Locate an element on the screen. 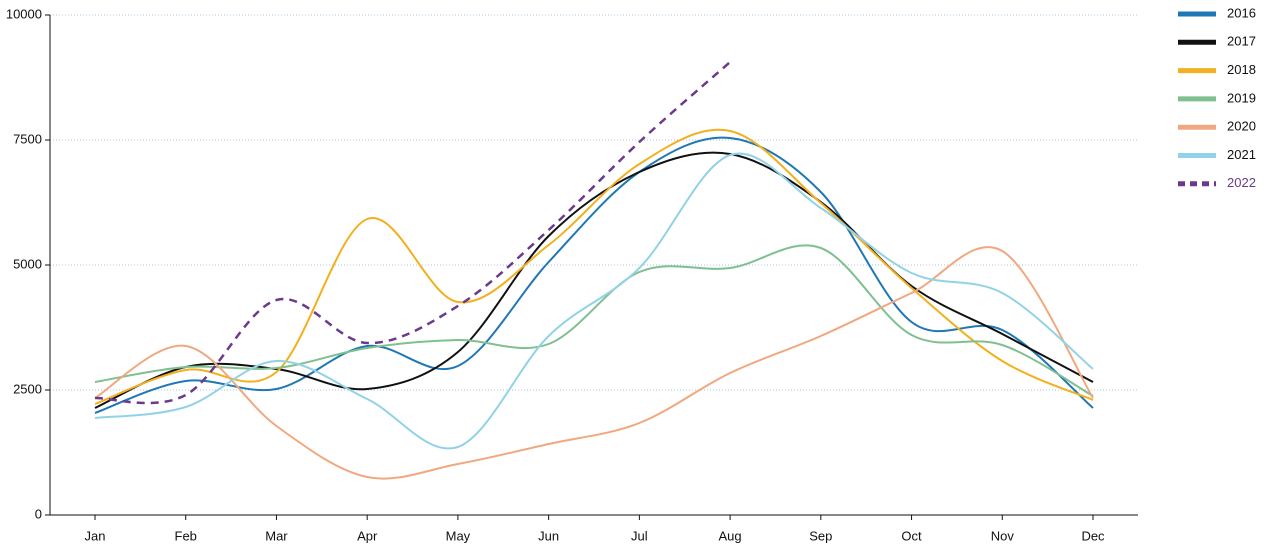  legend-label: 2017 is located at coordinates (1241, 41).